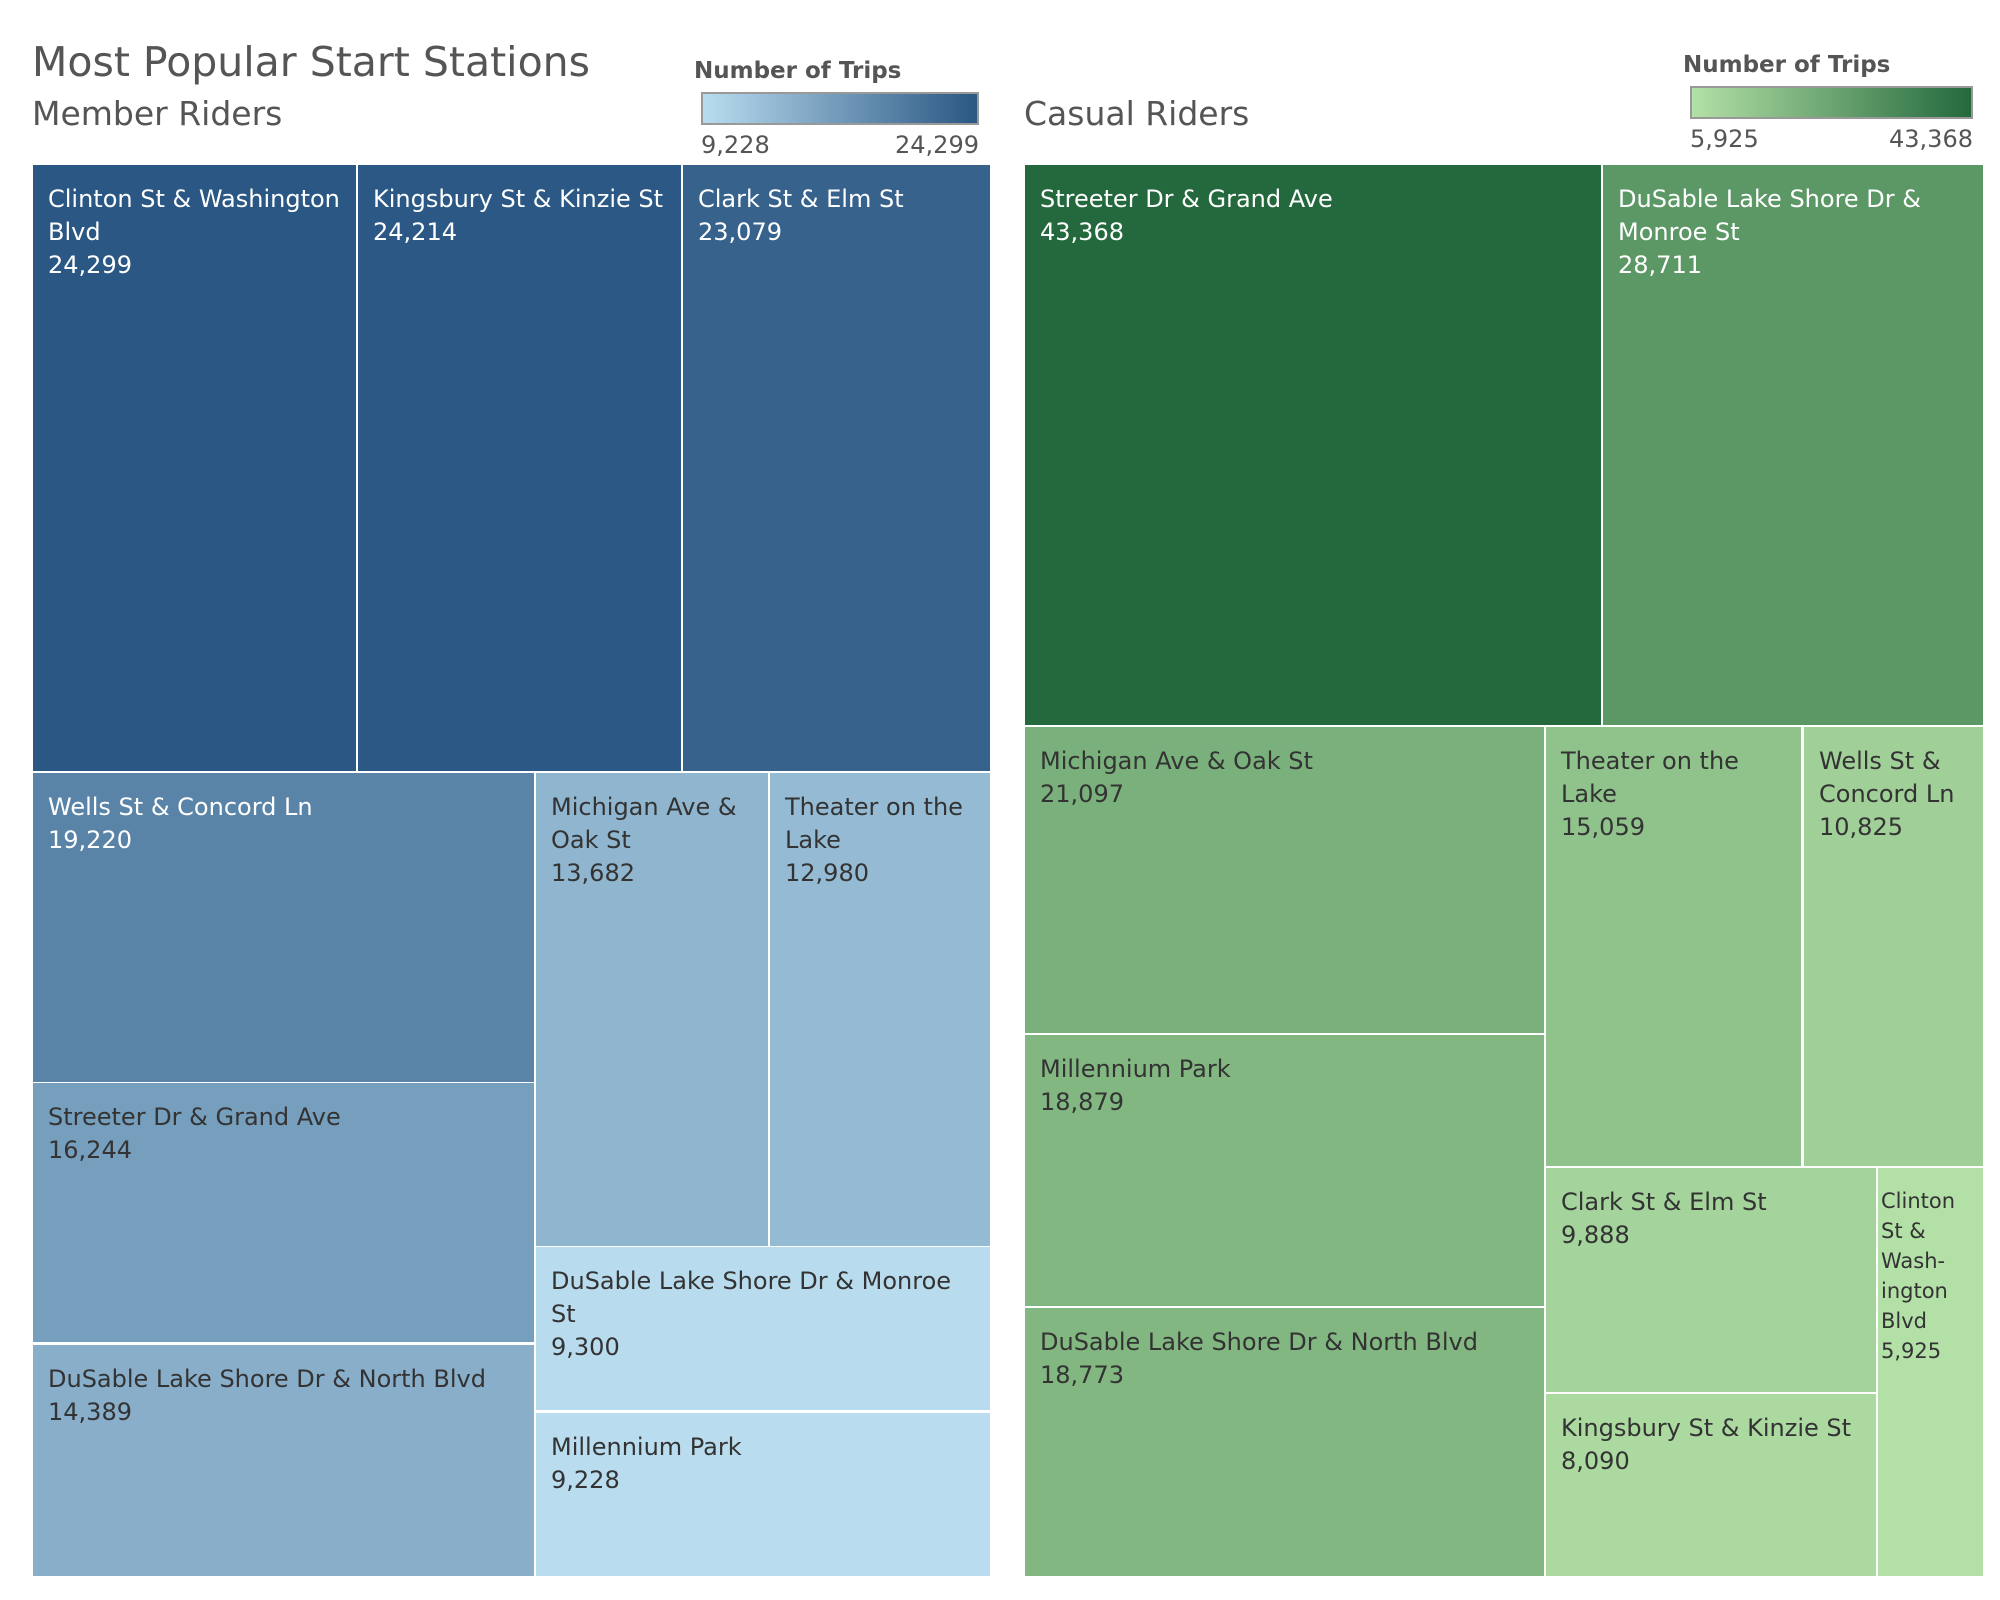 This screenshot has height=1600, width=2000. Describe the element at coordinates (1595, 1461) in the screenshot. I see `tile-value: 8,090` at that location.